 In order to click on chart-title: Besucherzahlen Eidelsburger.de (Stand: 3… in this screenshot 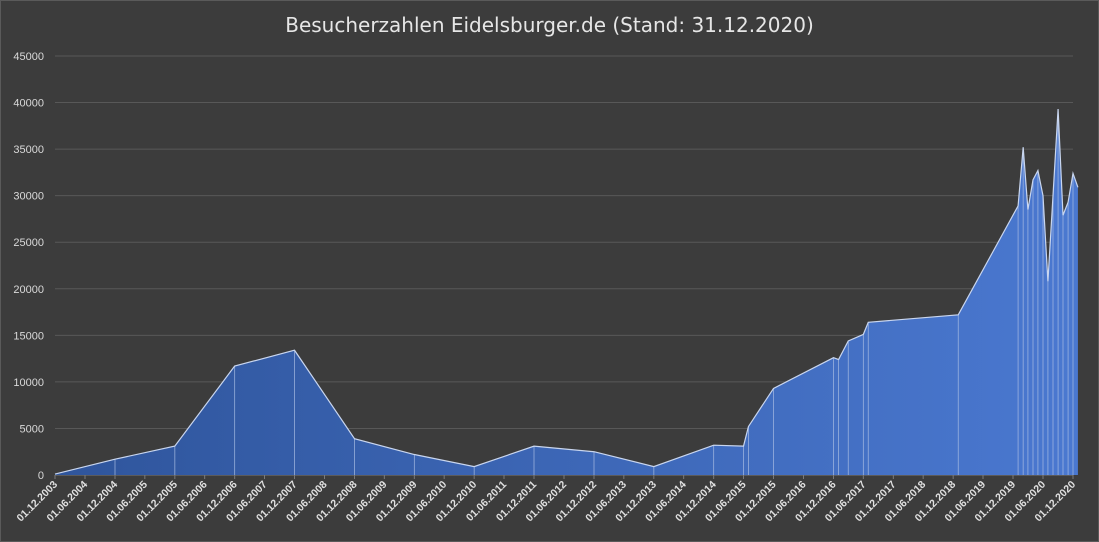, I will do `click(549, 25)`.